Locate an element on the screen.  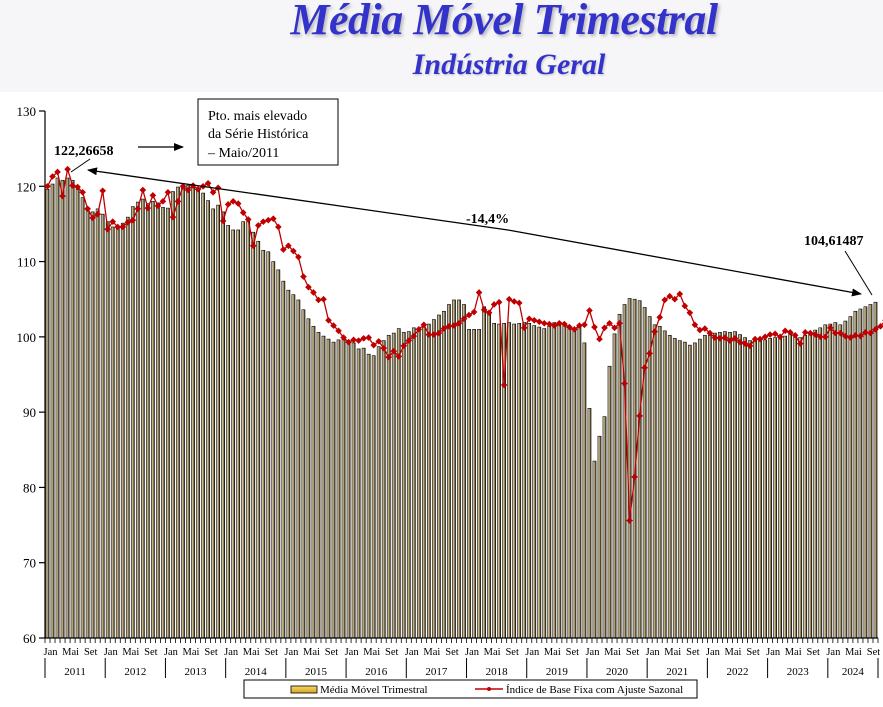
y-tick-label: 100 is located at coordinates (27, 337).